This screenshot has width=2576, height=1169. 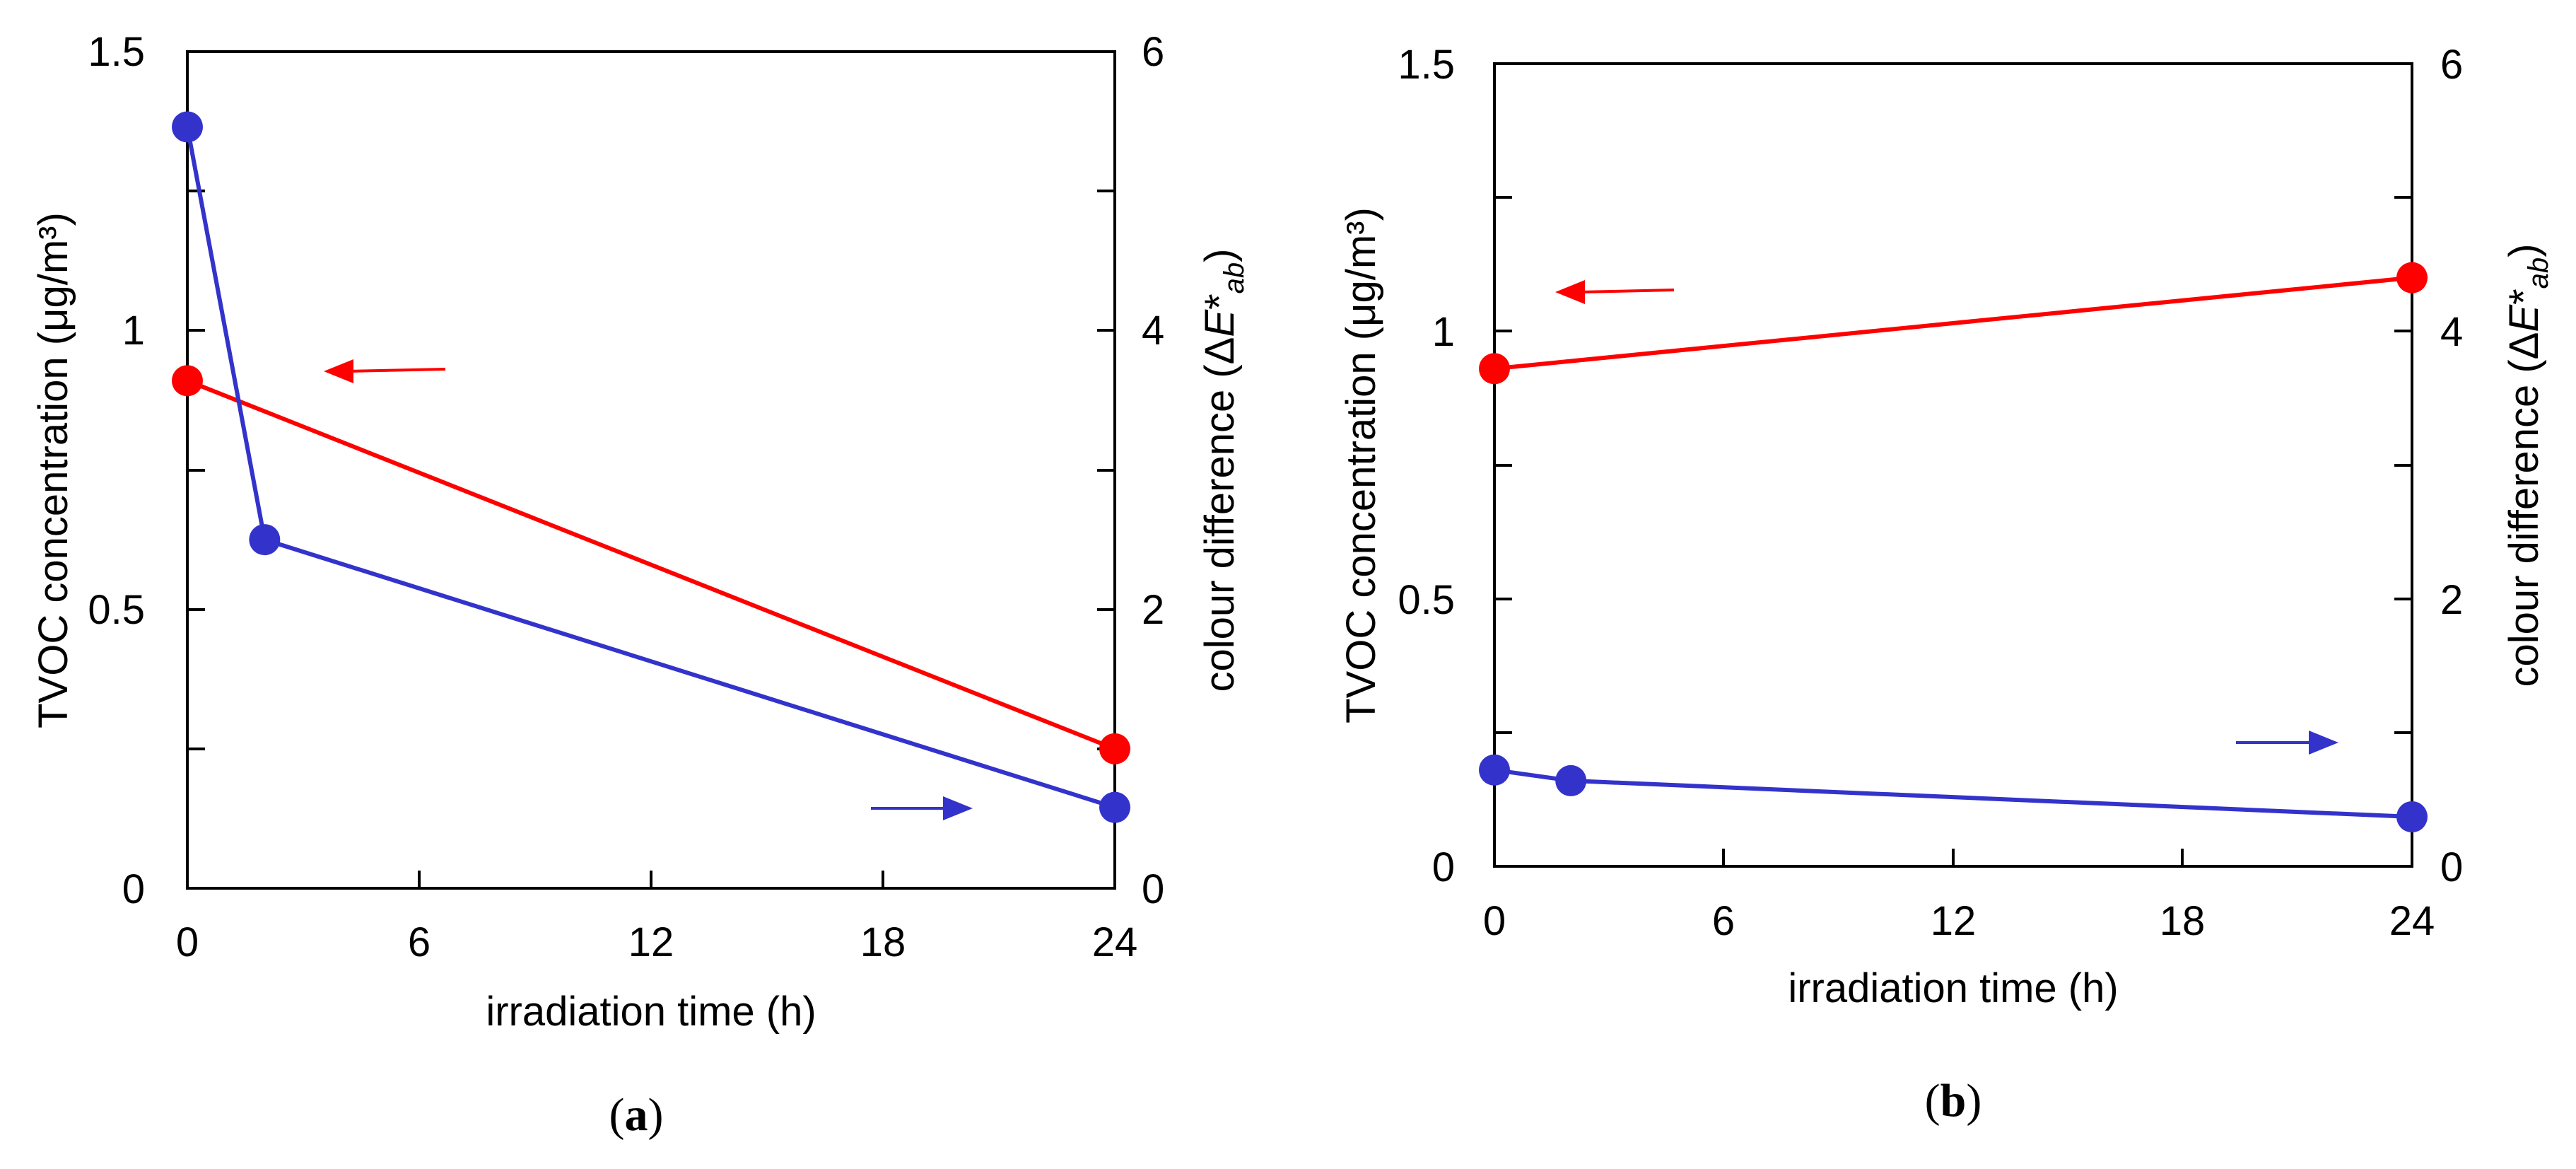 I want to click on panel-label: (a), so click(x=636, y=1115).